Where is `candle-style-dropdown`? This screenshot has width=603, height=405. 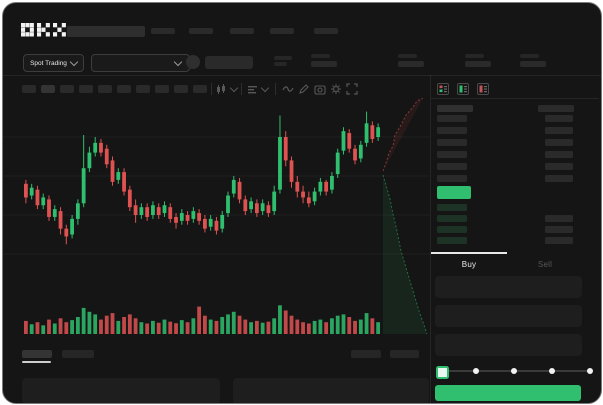 candle-style-dropdown is located at coordinates (227, 88).